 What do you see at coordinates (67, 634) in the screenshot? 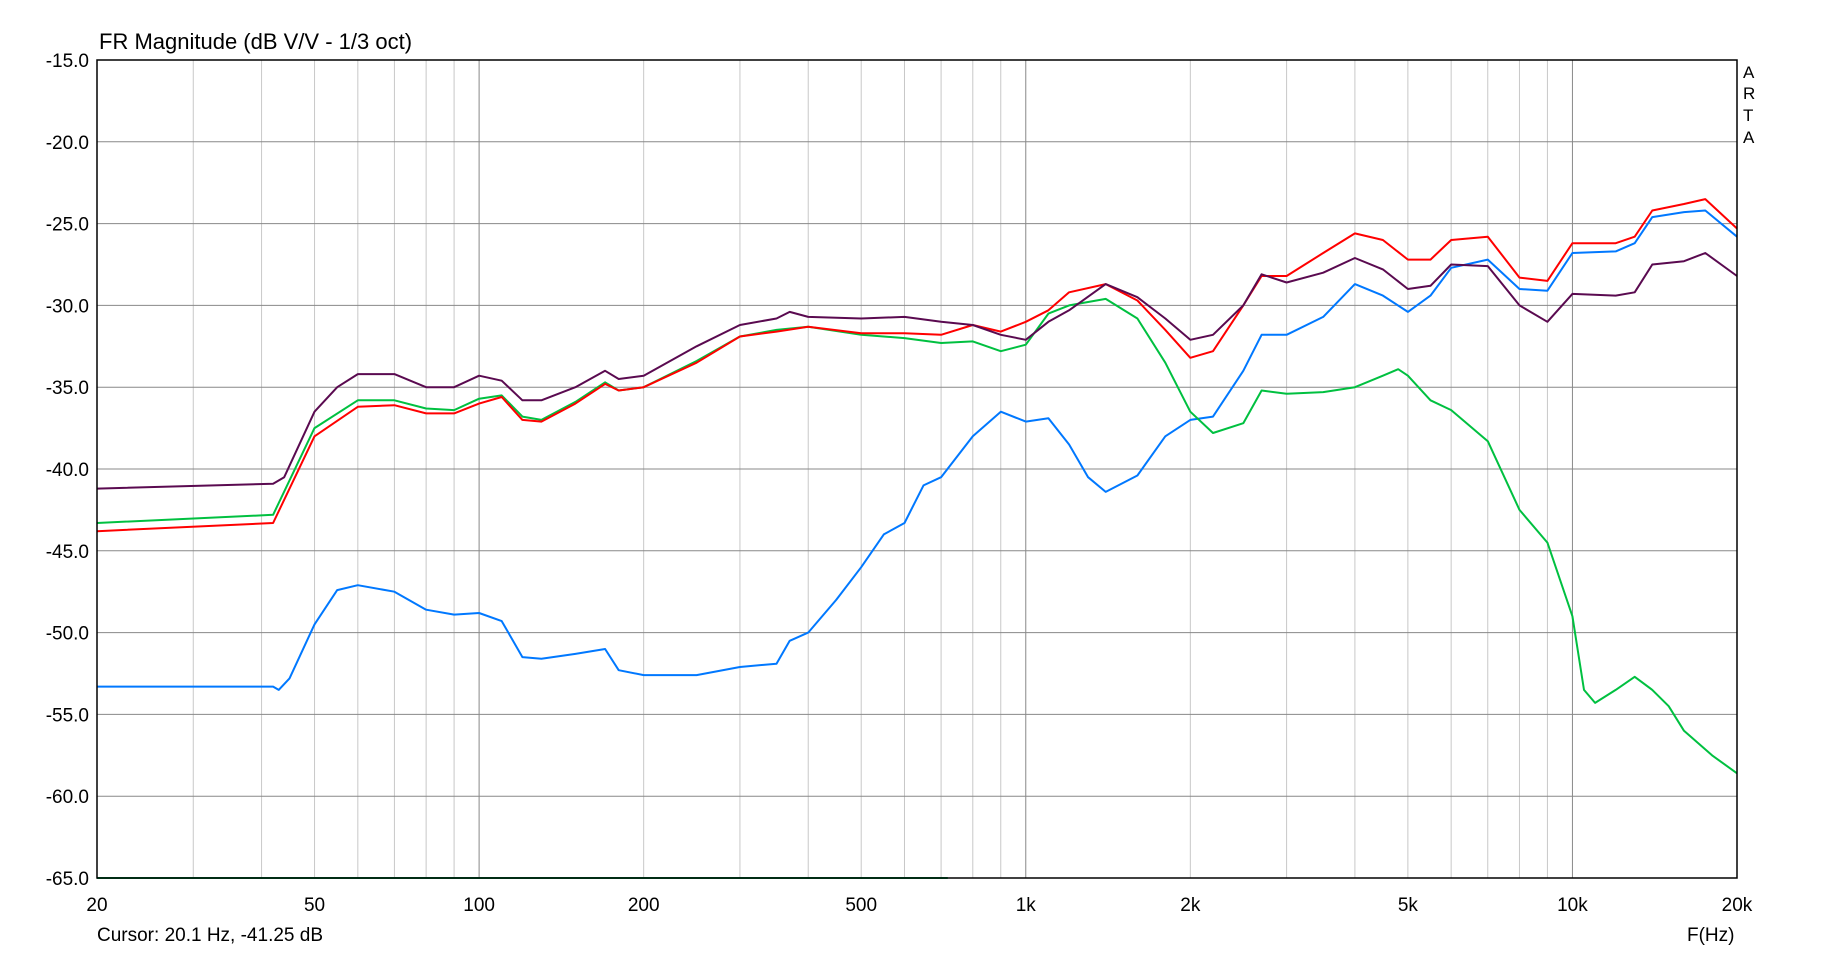
I see `y-tick-label: -50.0` at bounding box center [67, 634].